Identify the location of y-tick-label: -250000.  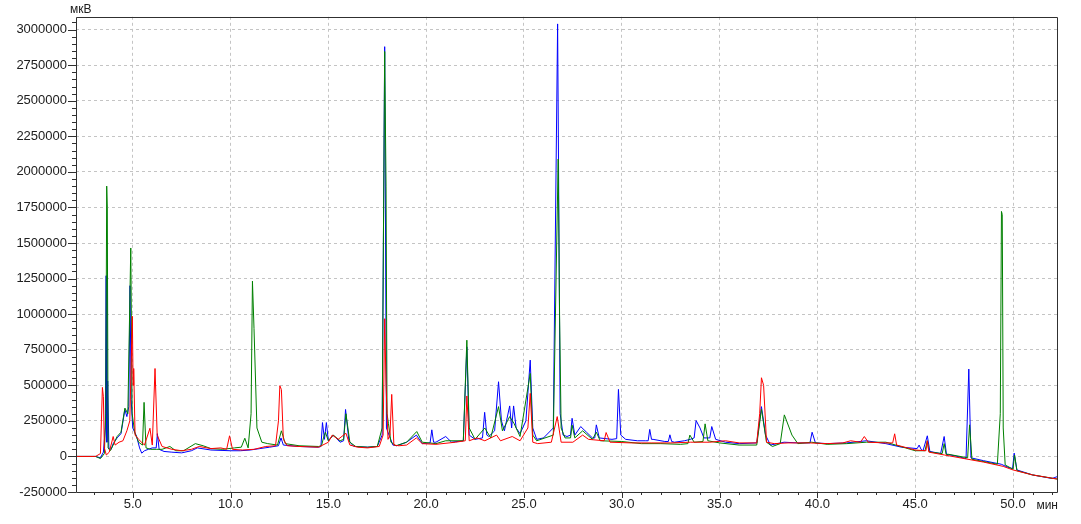
(43, 491).